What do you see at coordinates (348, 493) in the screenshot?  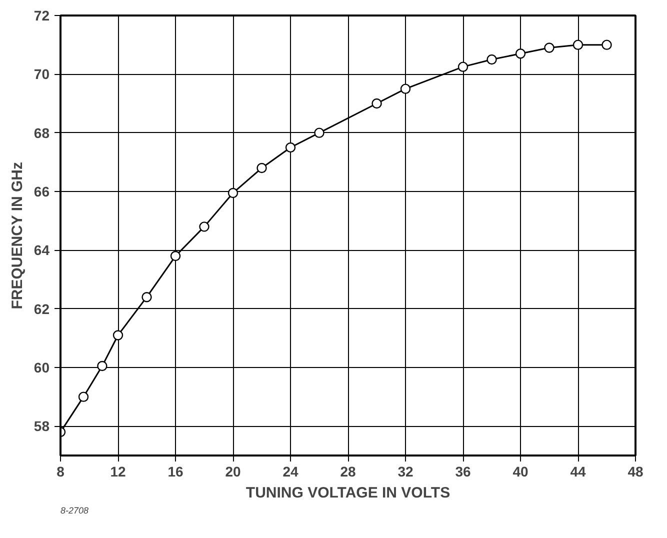 I see `x-axis-title: TUNING VOLTAGE IN VOLTS` at bounding box center [348, 493].